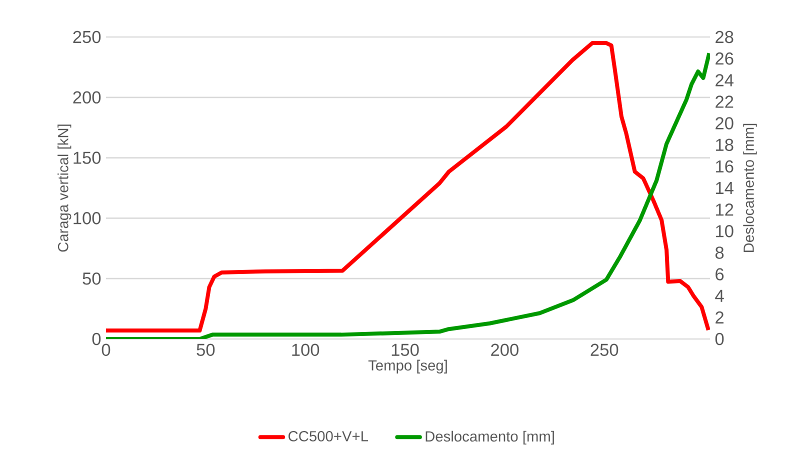 The width and height of the screenshot is (787, 475). Describe the element at coordinates (490, 437) in the screenshot. I see `legend-label: Deslocamento [mm]` at that location.